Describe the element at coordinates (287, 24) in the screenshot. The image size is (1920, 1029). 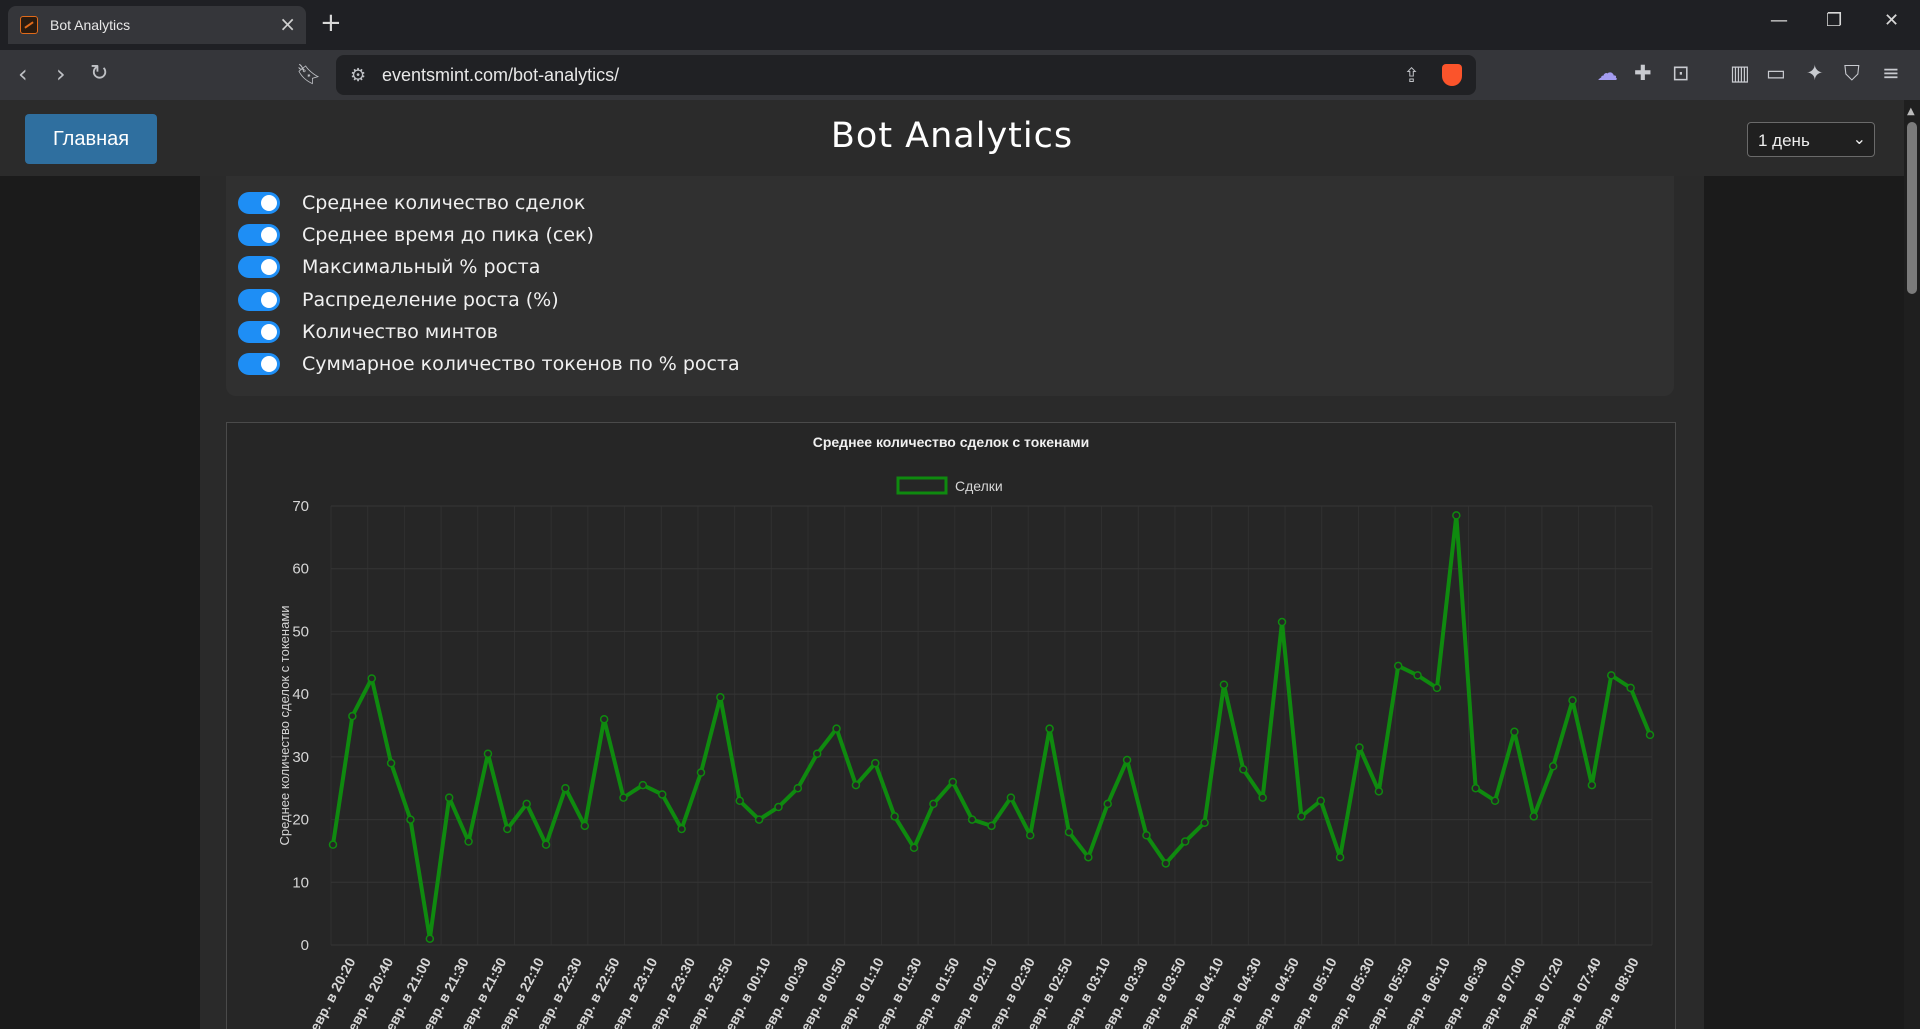
I see `close-tab-icon: ×` at that location.